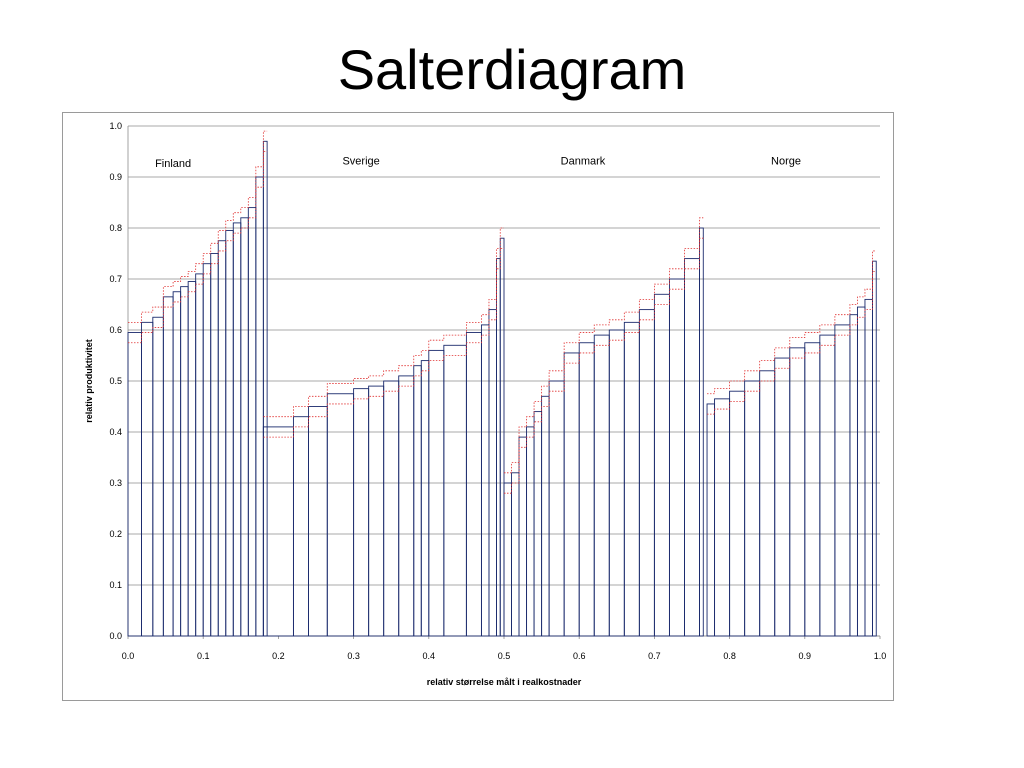 This screenshot has width=1024, height=768. I want to click on y-tick-label: 0.0, so click(115, 636).